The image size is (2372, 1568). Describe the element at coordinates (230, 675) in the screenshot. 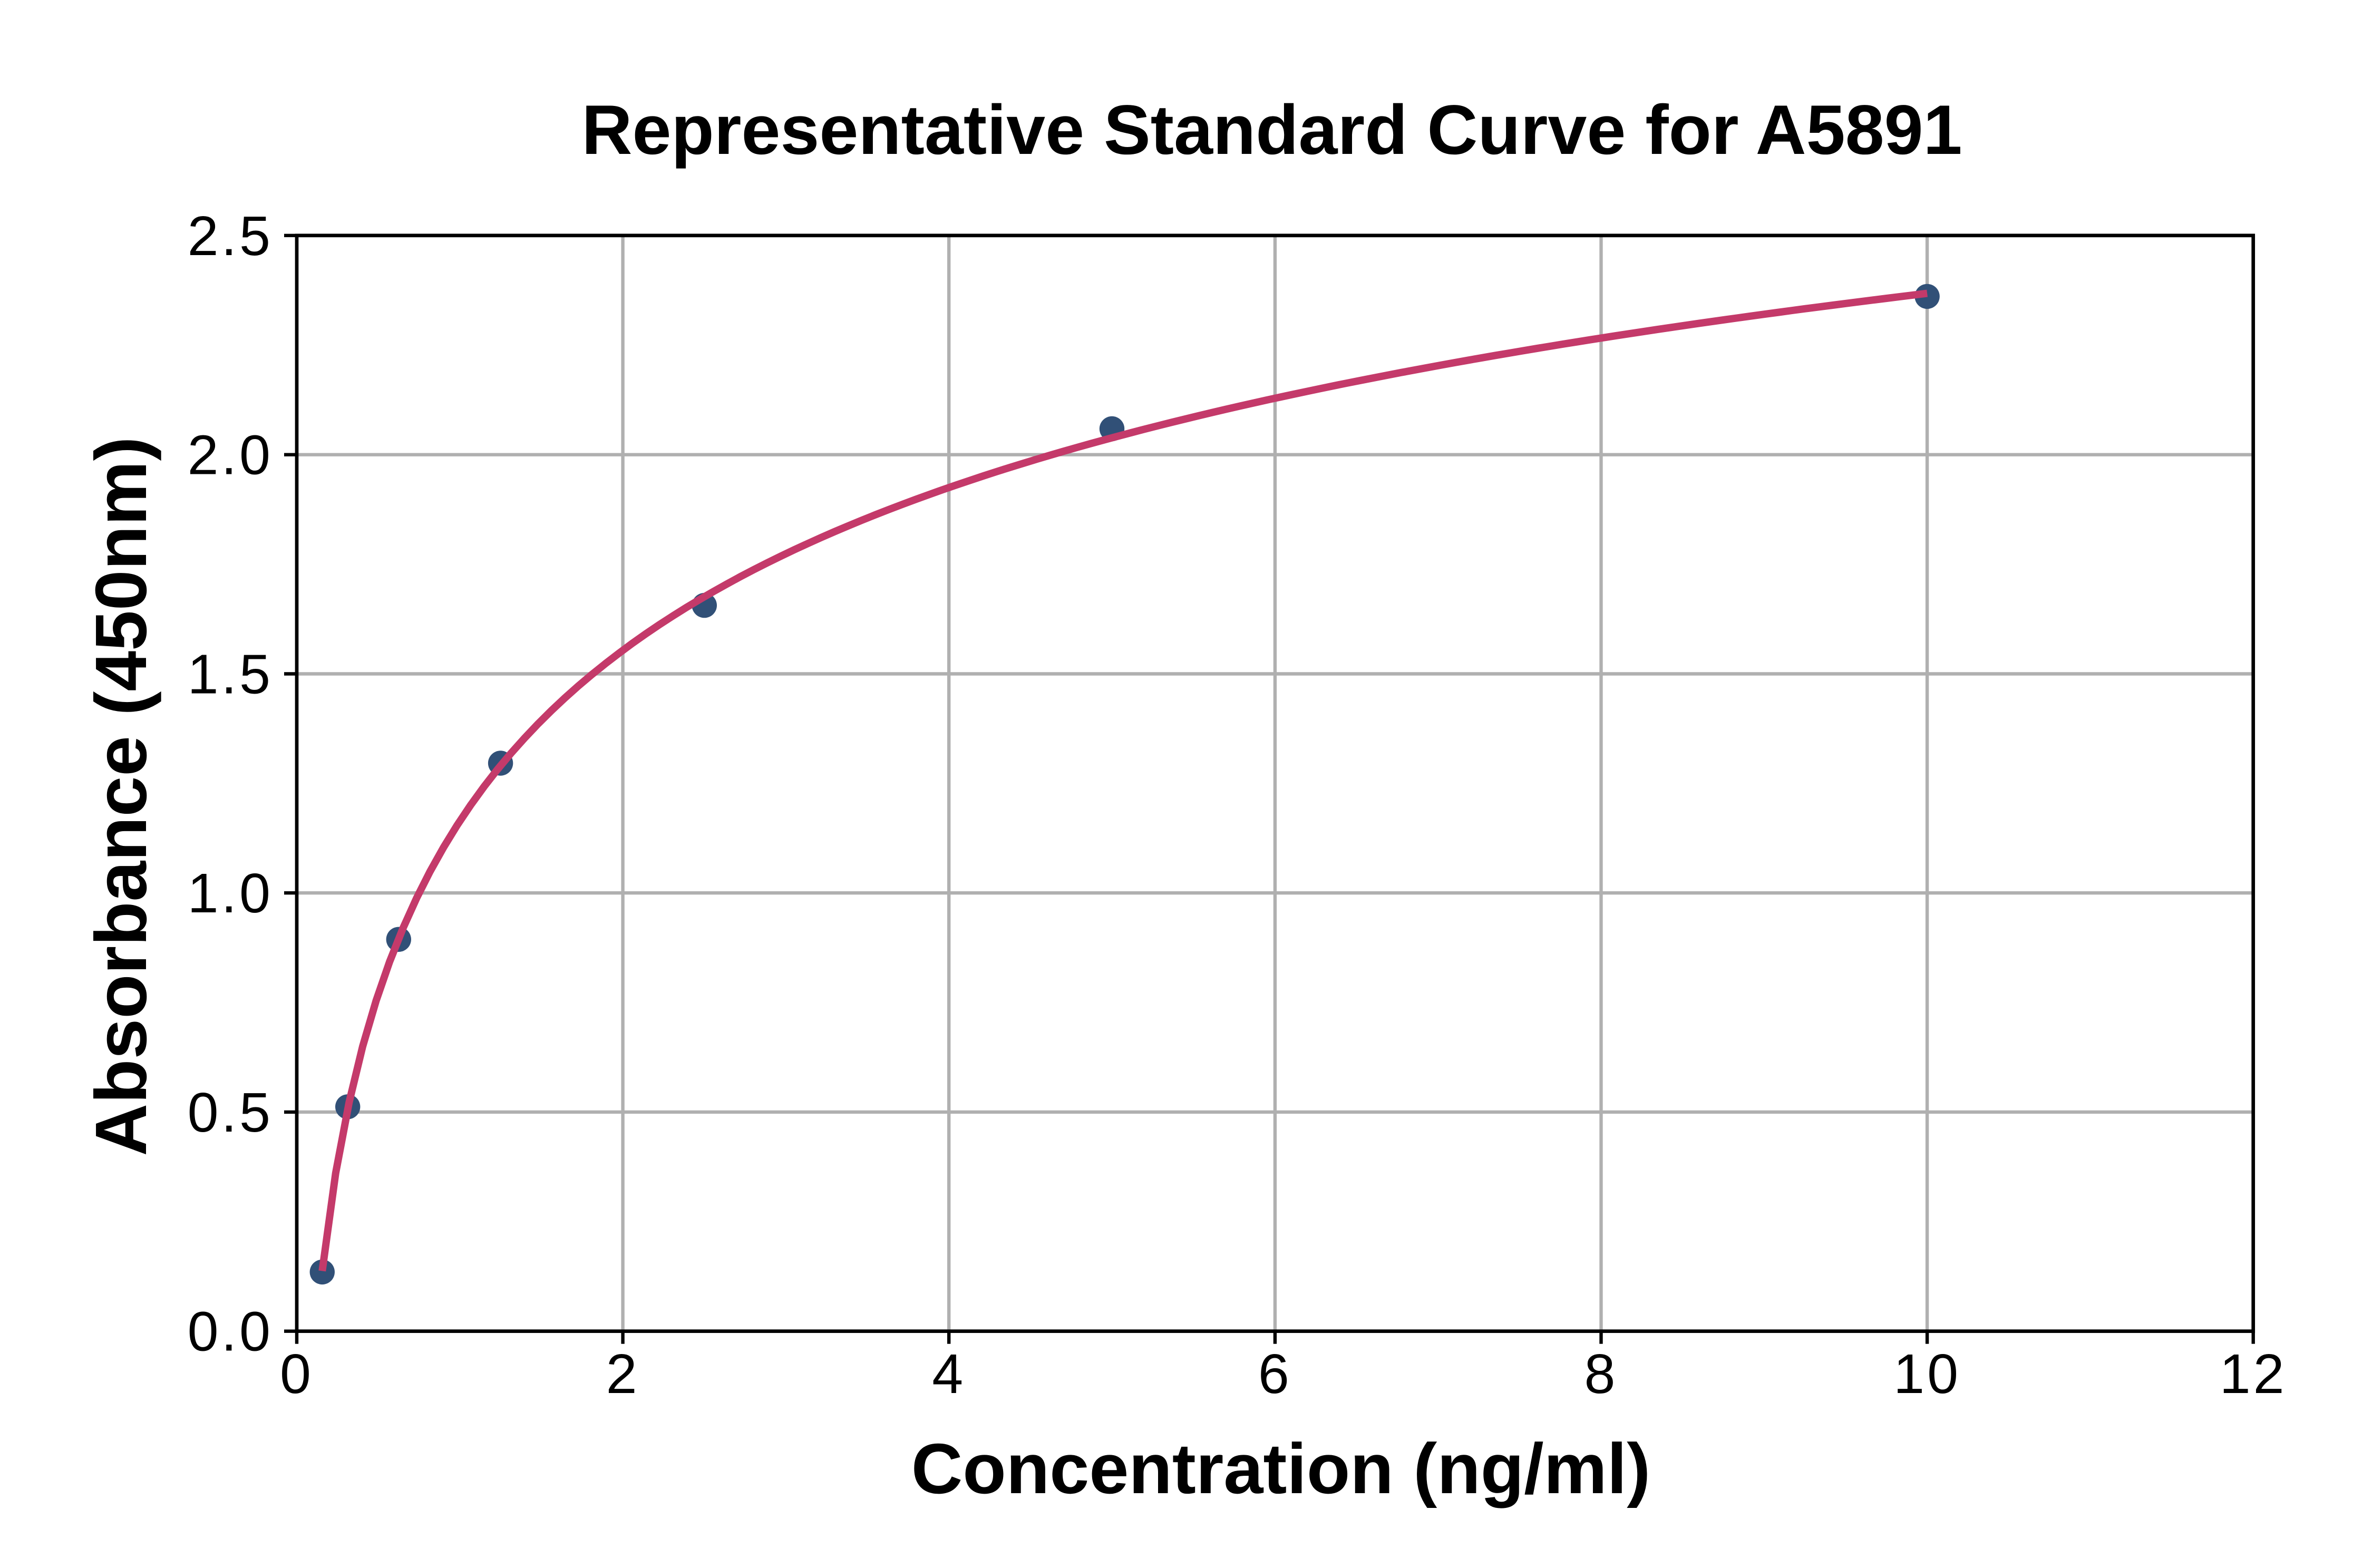

I see `svg-text: 1.5` at that location.